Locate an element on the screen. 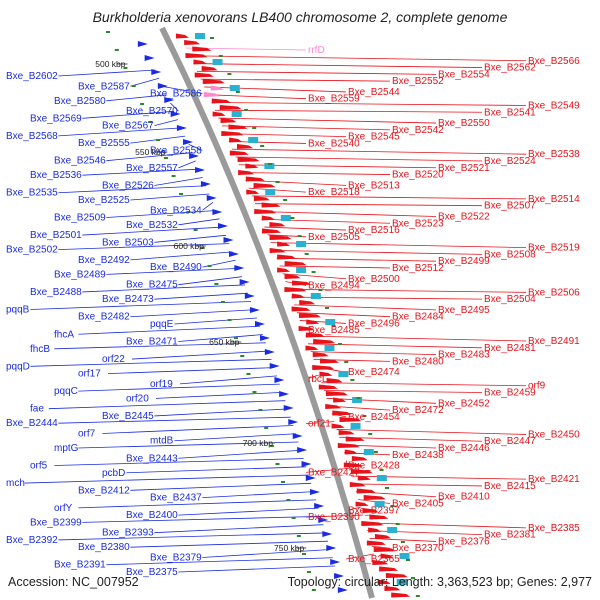 This screenshot has width=600, height=600. reverse-gene-label: Bxe_B2482 is located at coordinates (104, 317).